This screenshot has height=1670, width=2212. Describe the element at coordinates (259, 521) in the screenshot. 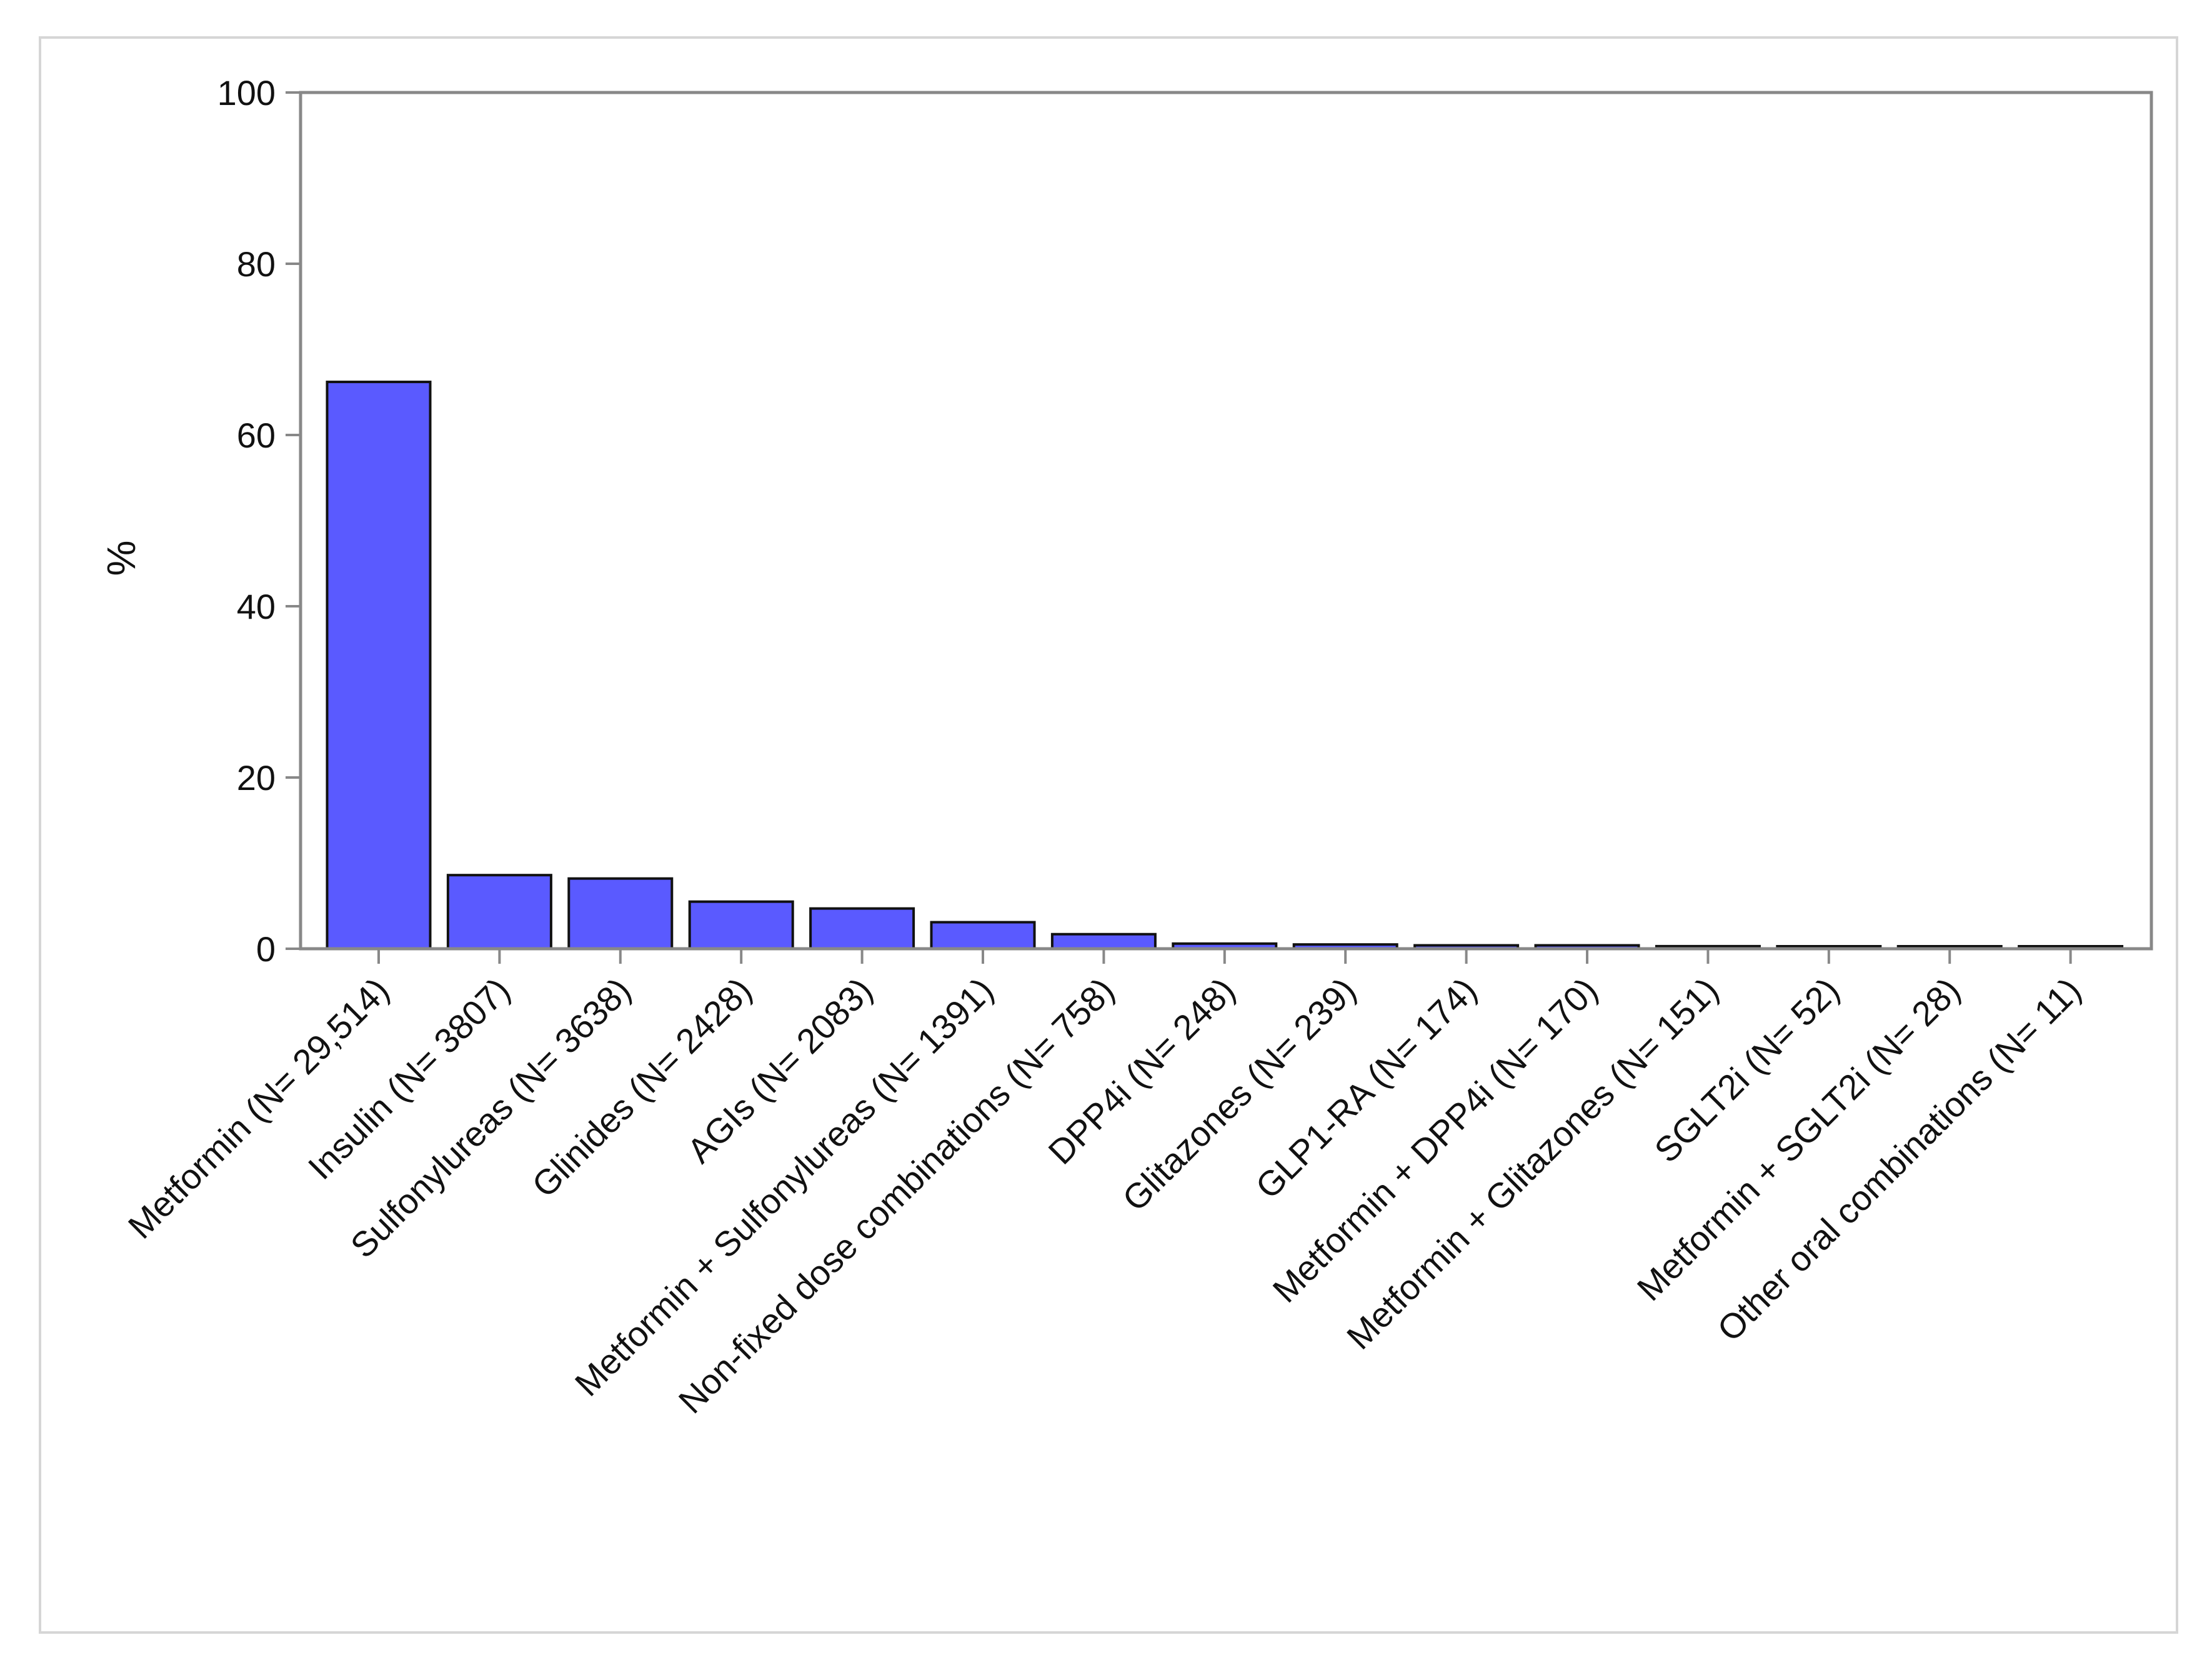

I see `y-axis-ticks: 0 20 40 60 80 100` at that location.